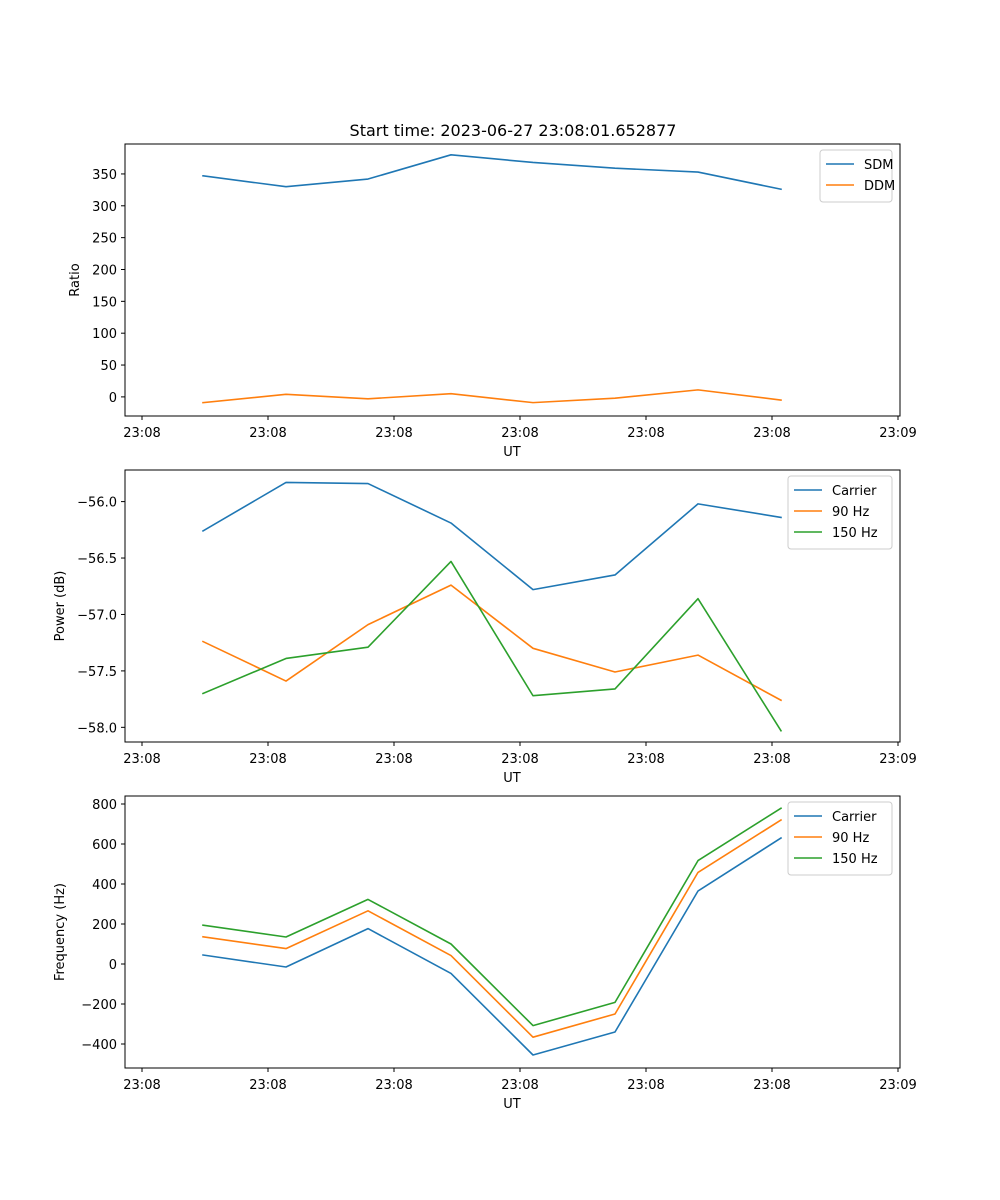 This screenshot has width=1000, height=1200. I want to click on figure-title: Start time: 2023-06-27 23:08:01.652877, so click(513, 130).